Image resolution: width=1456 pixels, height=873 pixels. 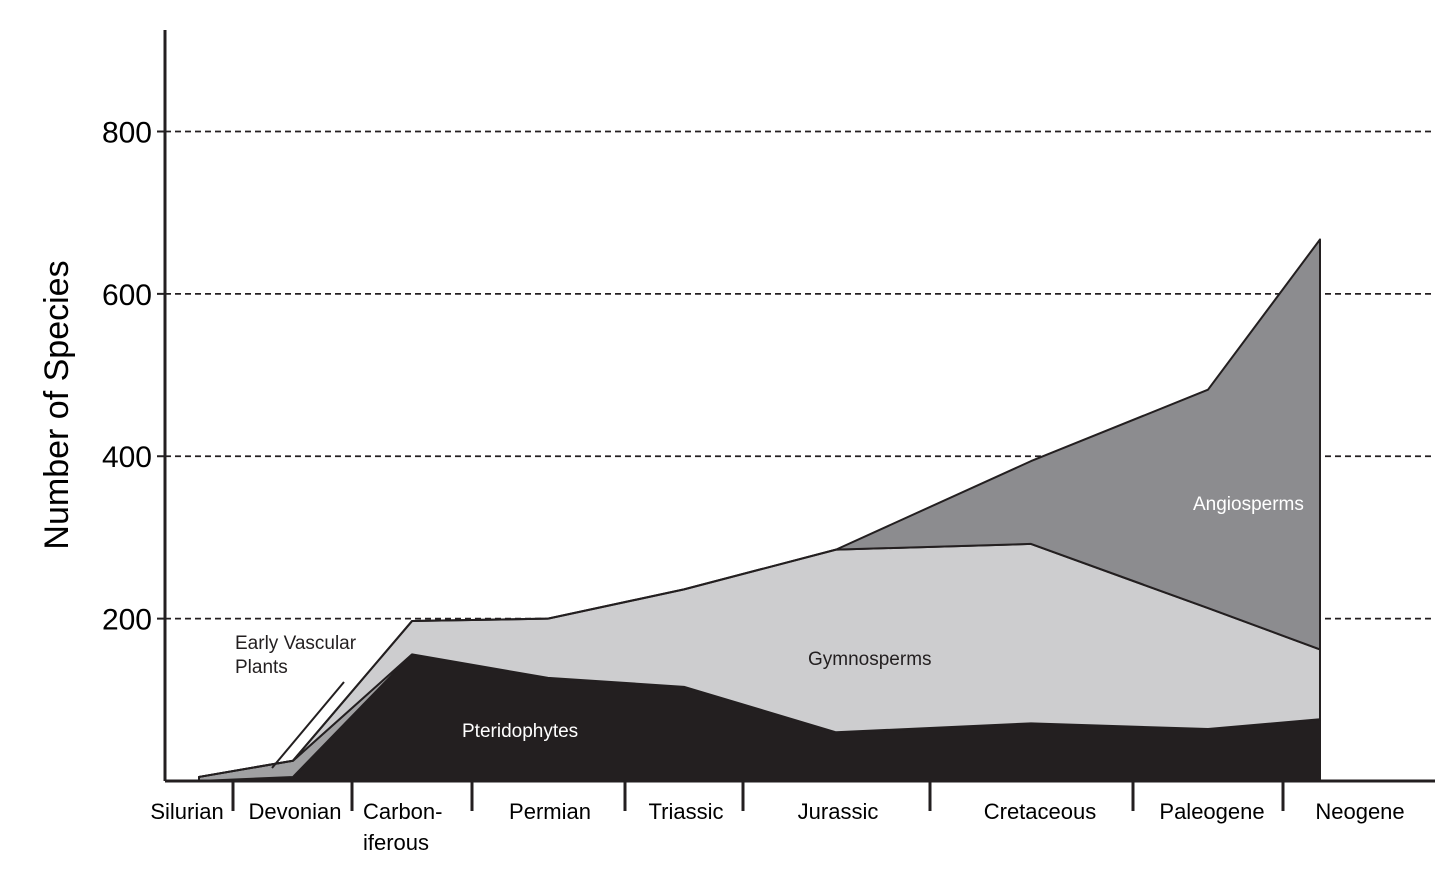 What do you see at coordinates (686, 811) in the screenshot?
I see `x-tick-label: Triassic` at bounding box center [686, 811].